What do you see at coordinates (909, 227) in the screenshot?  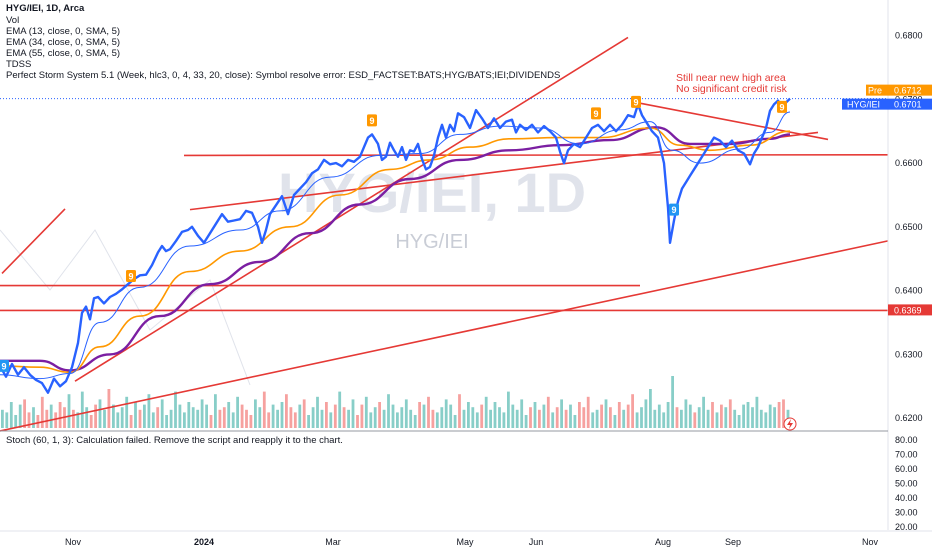 I see `y-tick-label: 0.6500` at bounding box center [909, 227].